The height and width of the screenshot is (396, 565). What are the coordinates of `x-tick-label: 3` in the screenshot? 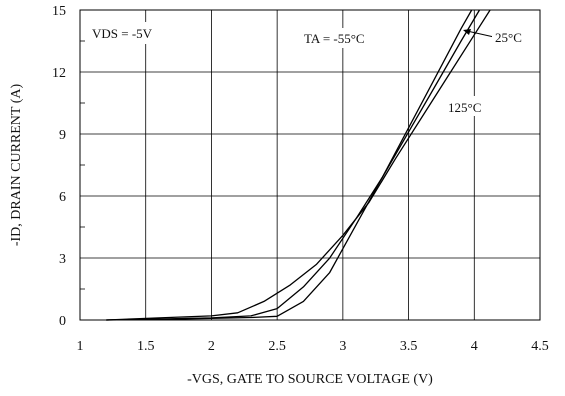 It's located at (342, 346).